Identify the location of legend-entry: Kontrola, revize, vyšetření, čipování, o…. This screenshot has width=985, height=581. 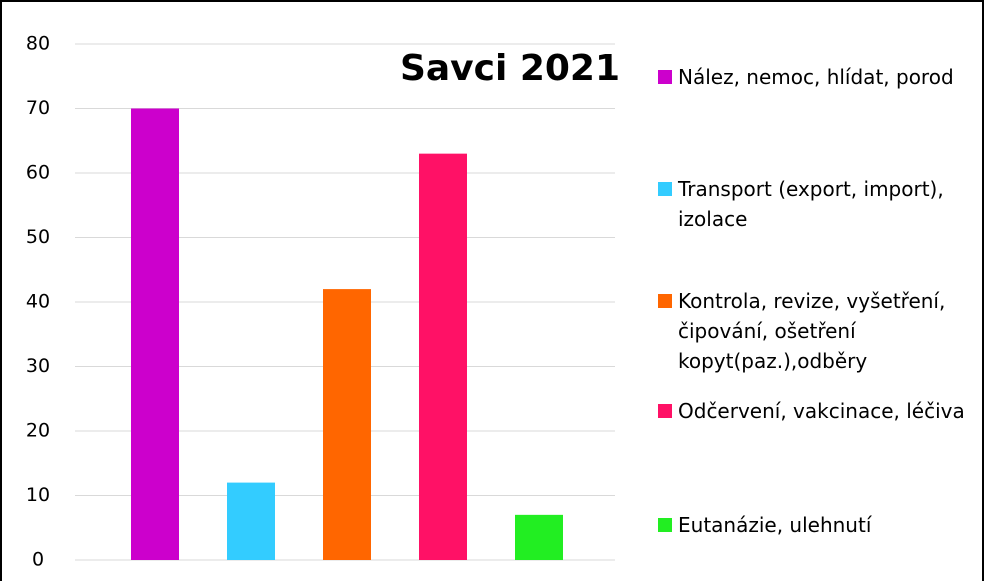
(818, 331).